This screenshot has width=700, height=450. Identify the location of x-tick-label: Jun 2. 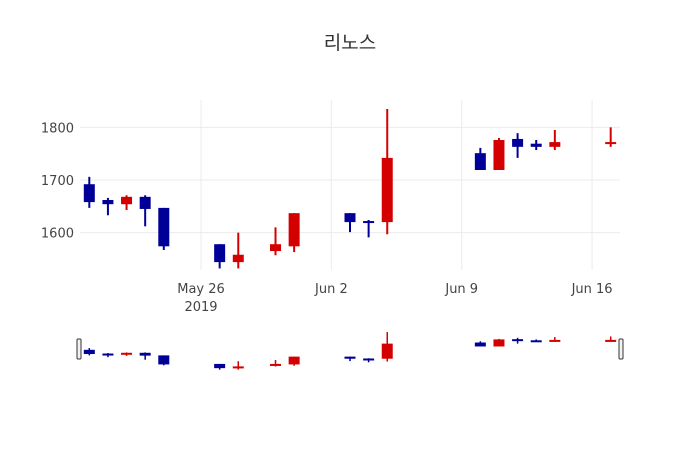
(331, 289).